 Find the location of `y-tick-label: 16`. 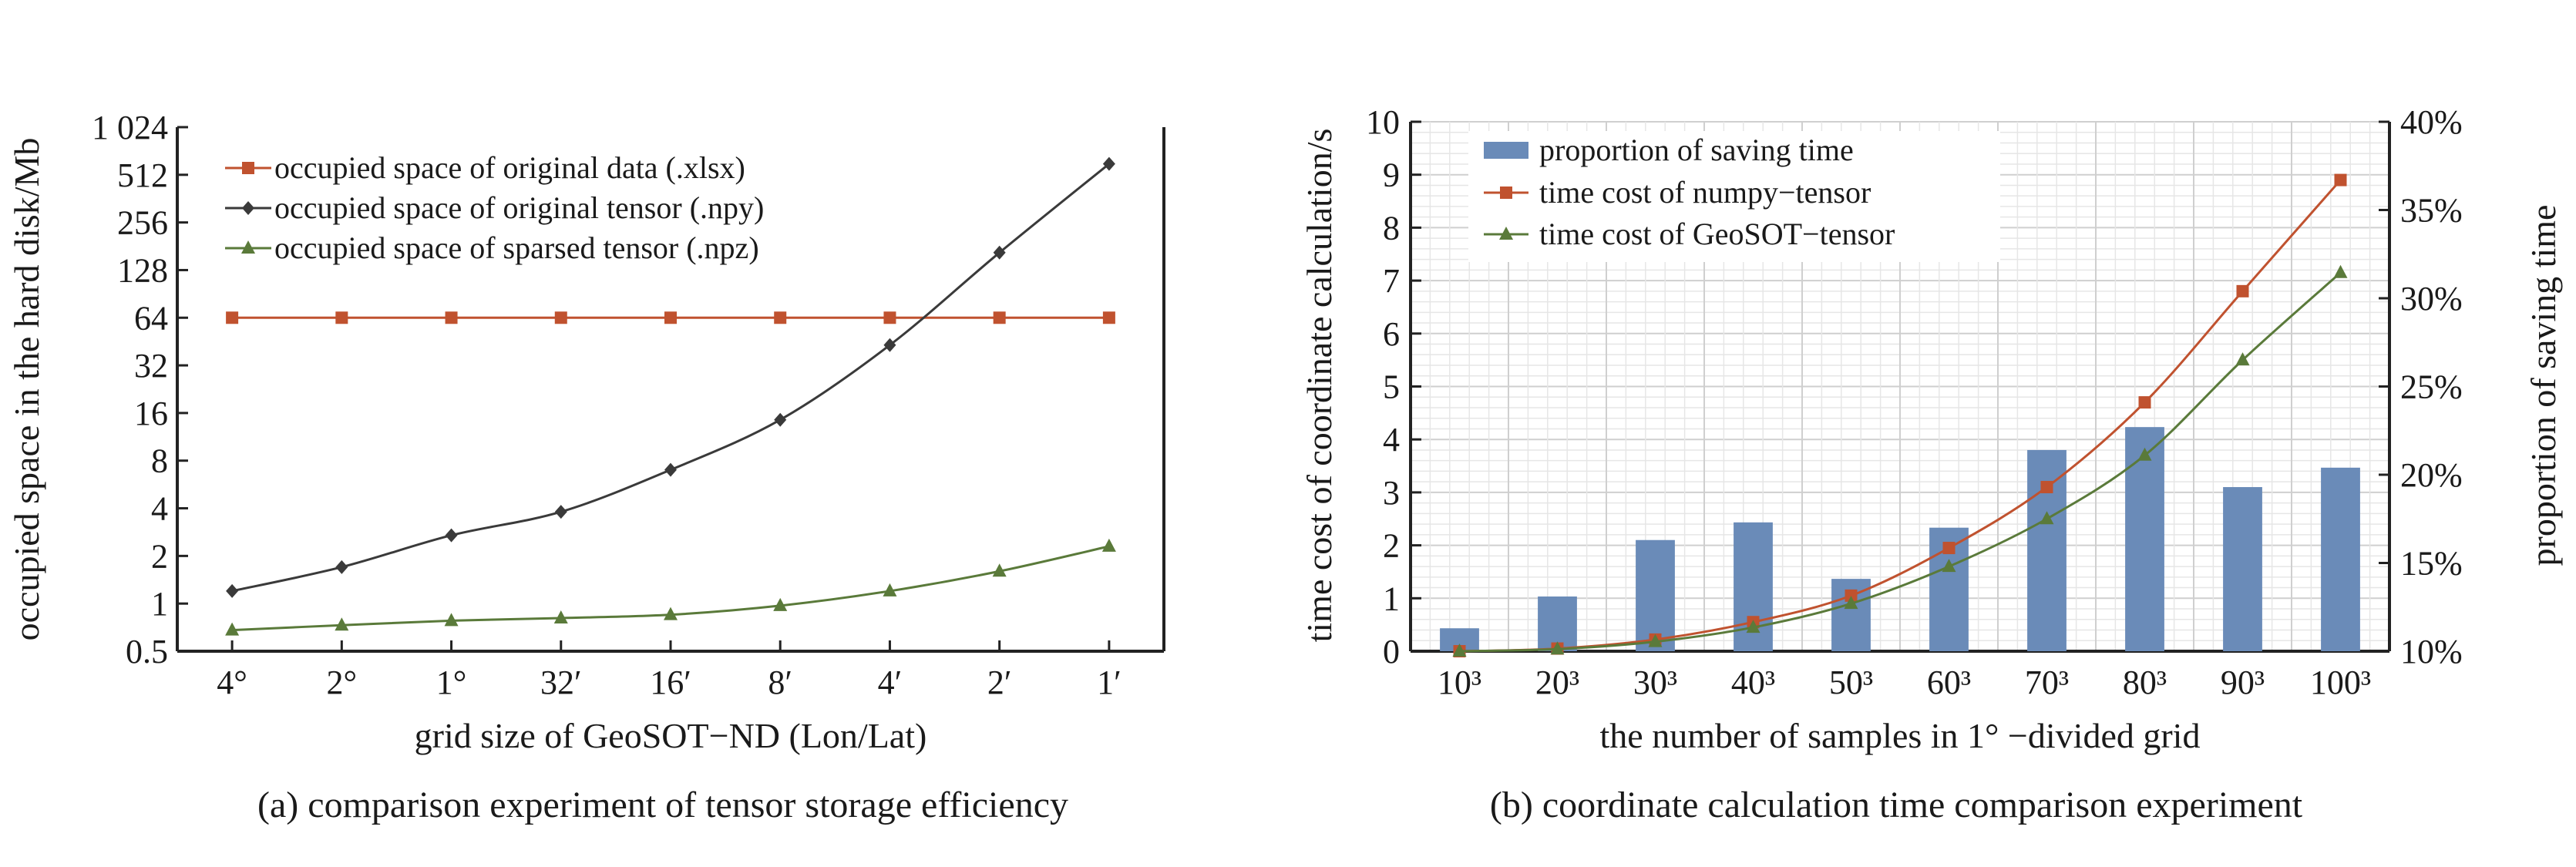

y-tick-label: 16 is located at coordinates (151, 413).